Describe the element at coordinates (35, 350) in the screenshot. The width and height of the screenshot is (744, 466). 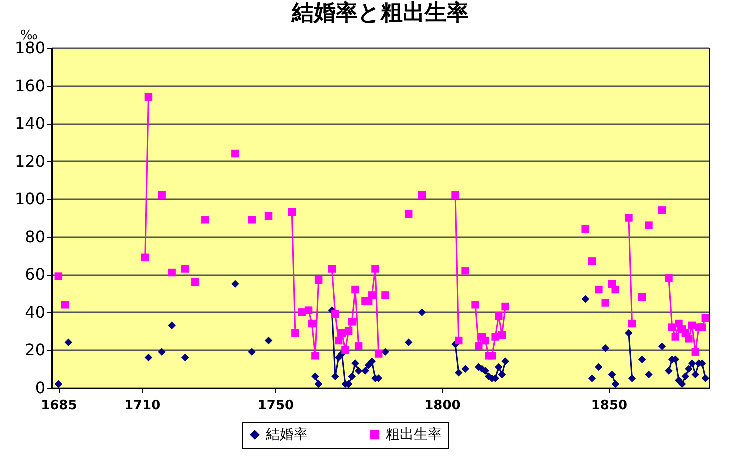
I see `y-tick-label: 20` at that location.